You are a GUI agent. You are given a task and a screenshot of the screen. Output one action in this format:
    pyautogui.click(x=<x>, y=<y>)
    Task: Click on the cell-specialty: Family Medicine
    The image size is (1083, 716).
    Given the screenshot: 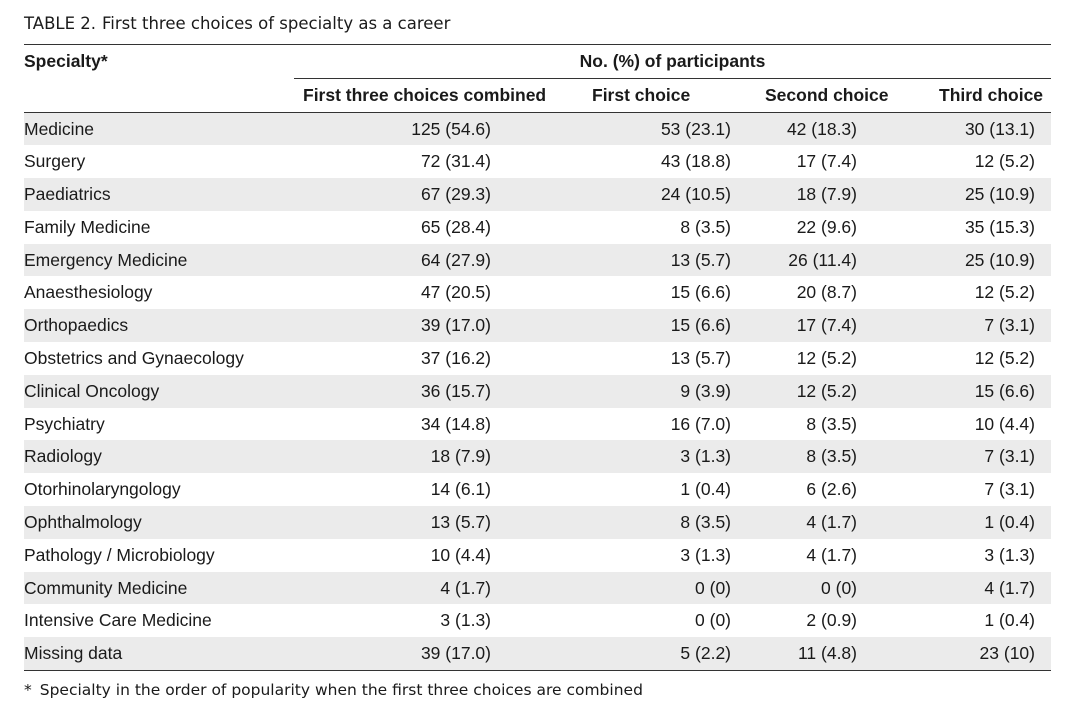 What is the action you would take?
    pyautogui.click(x=87, y=226)
    